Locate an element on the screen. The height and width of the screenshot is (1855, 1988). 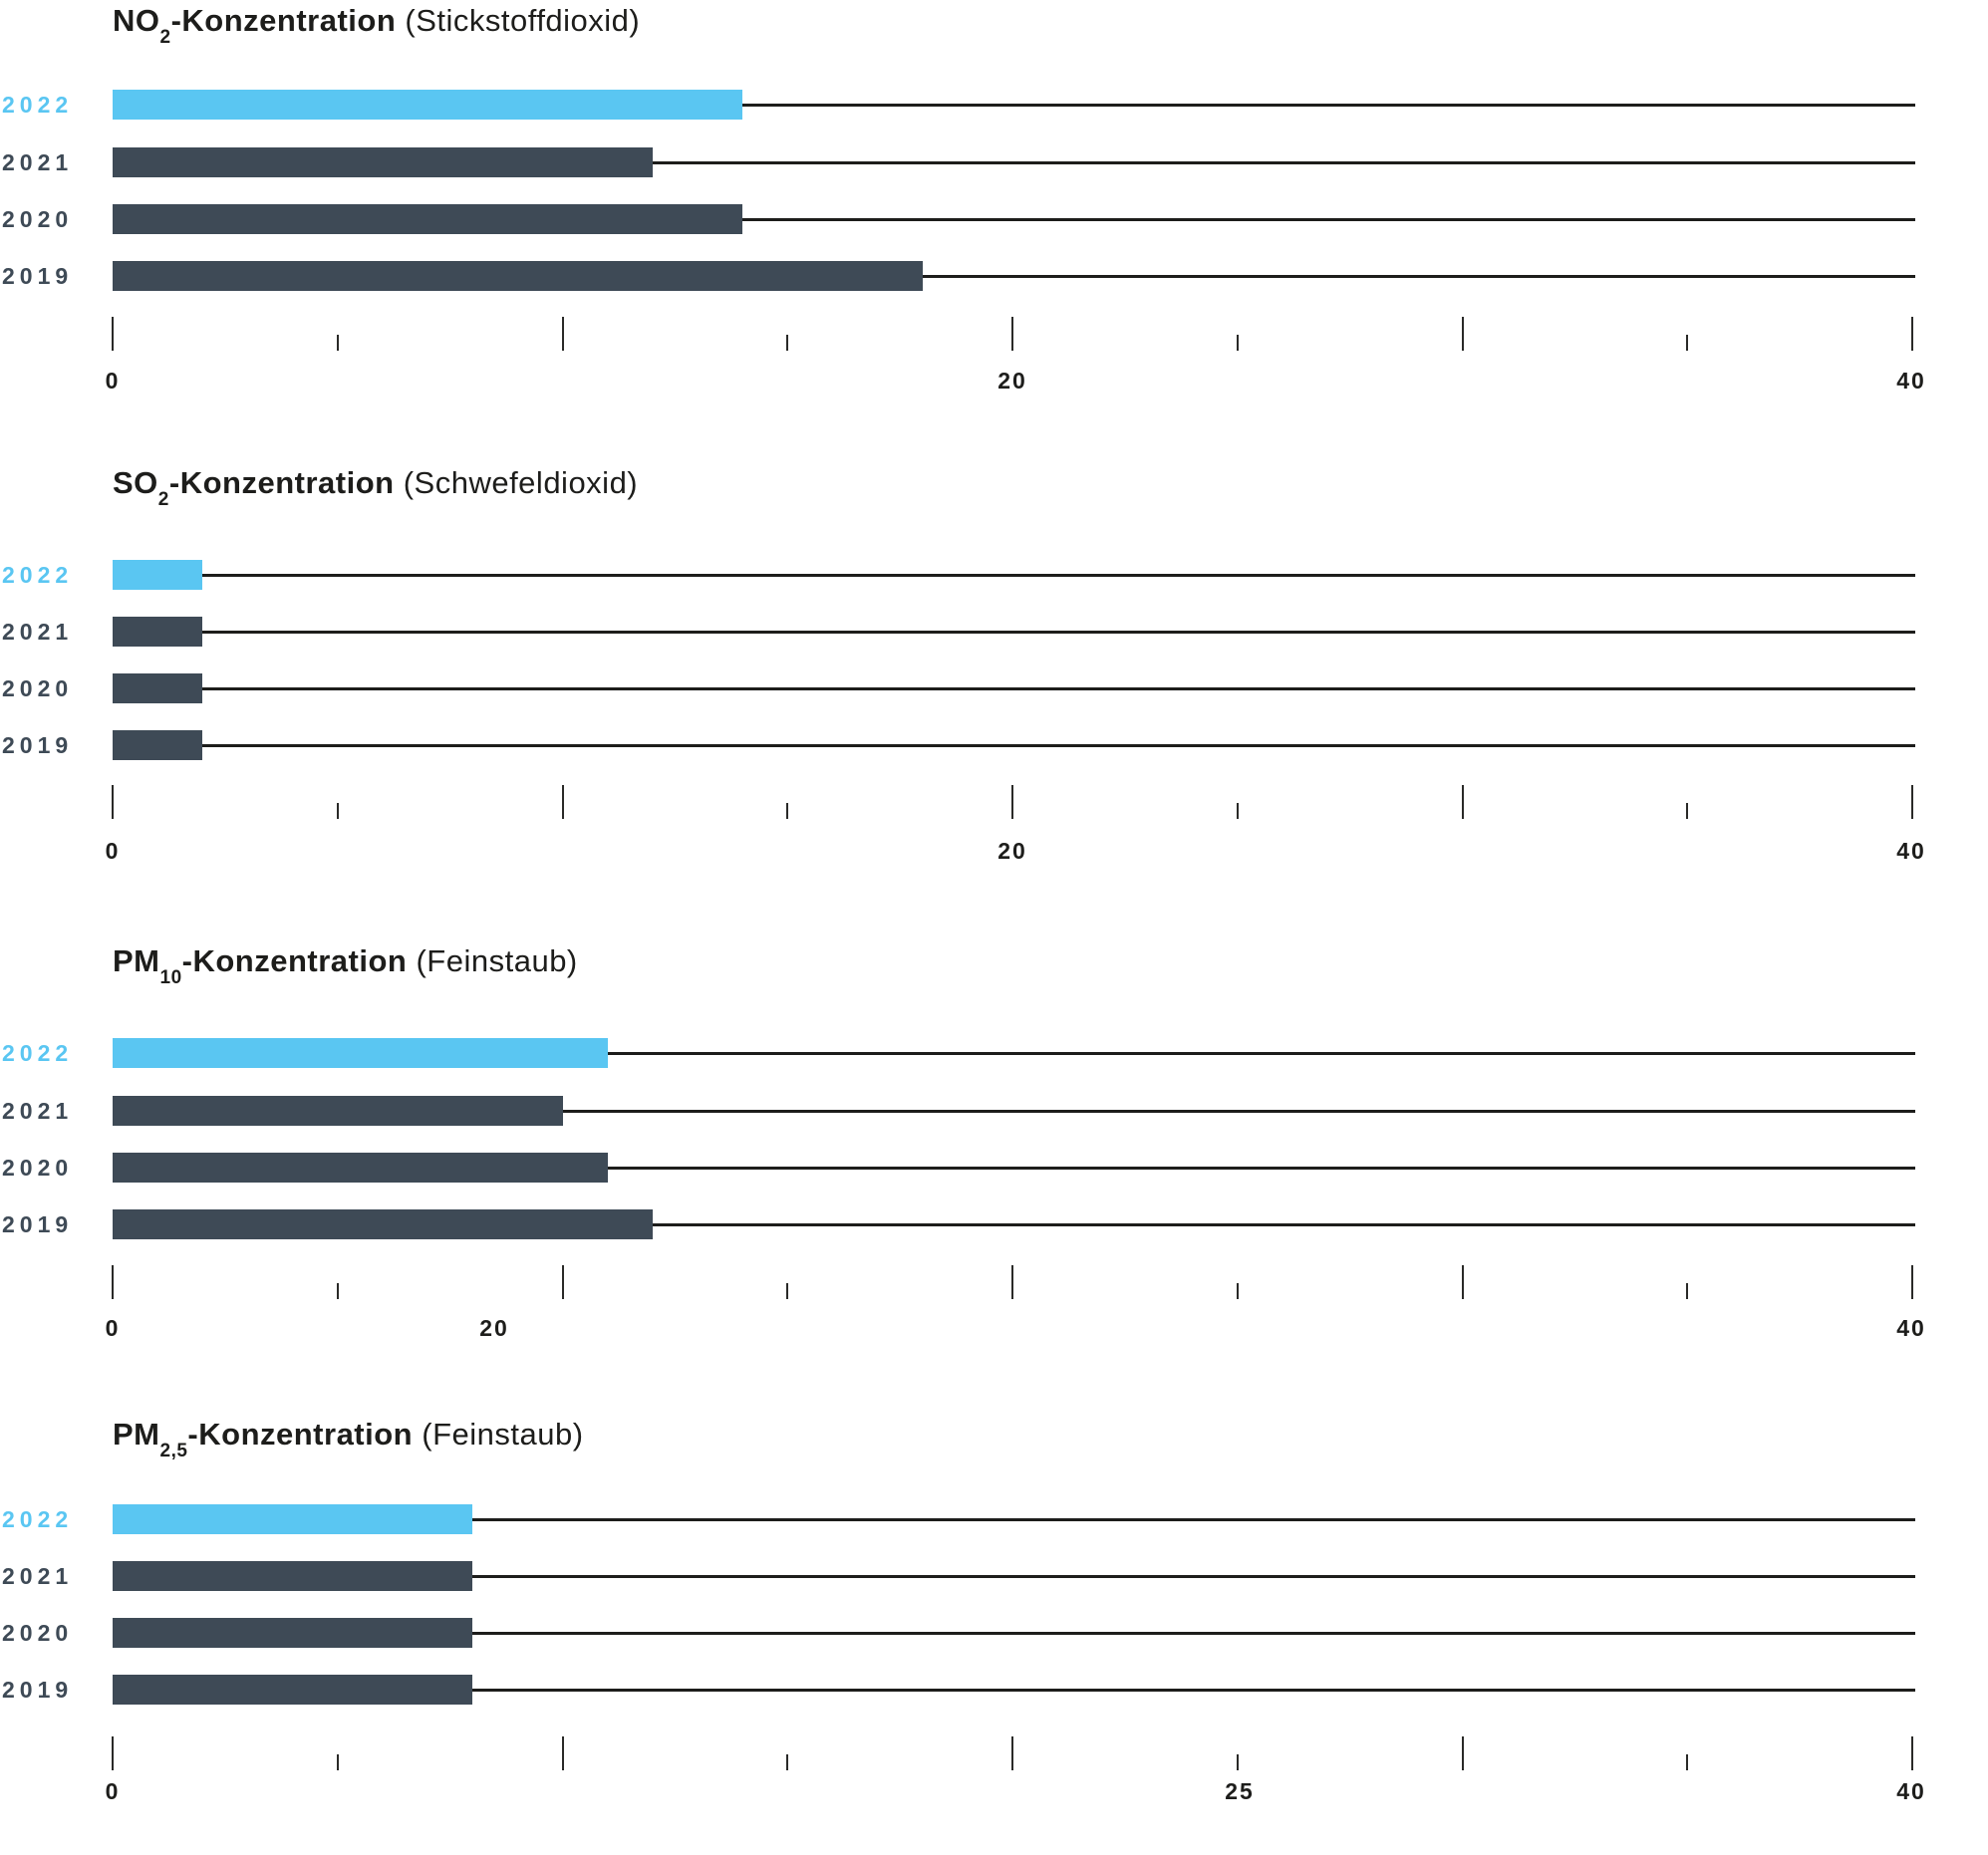
chart-title: NO2-Konzentration (Stickstoffdioxid) is located at coordinates (377, 24).